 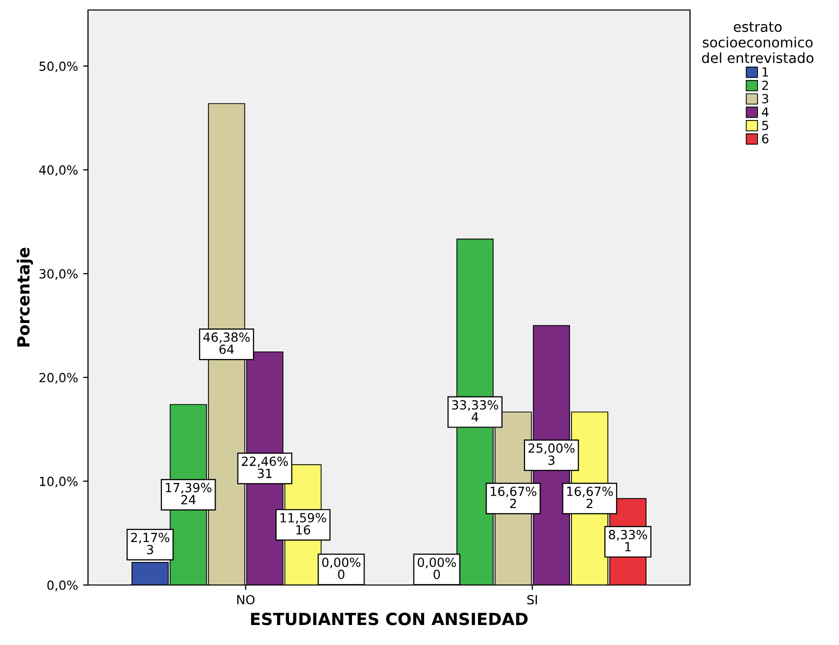 I want to click on legend-label: 5, so click(x=765, y=125).